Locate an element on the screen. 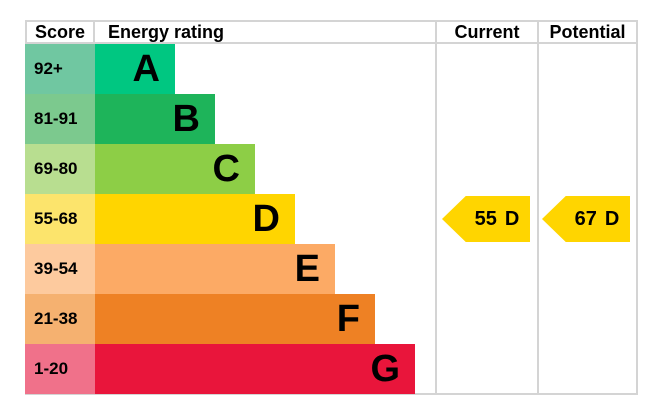 The image size is (663, 419). rating-letter: G is located at coordinates (385, 369).